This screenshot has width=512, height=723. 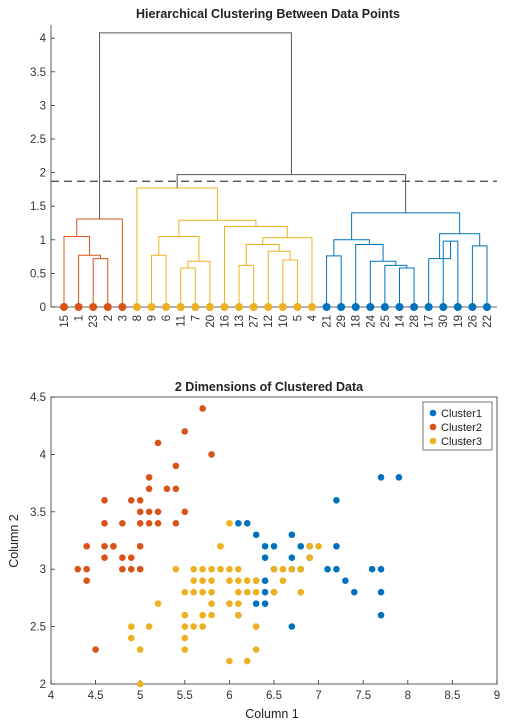 I want to click on leaf-label: 14, so click(x=400, y=320).